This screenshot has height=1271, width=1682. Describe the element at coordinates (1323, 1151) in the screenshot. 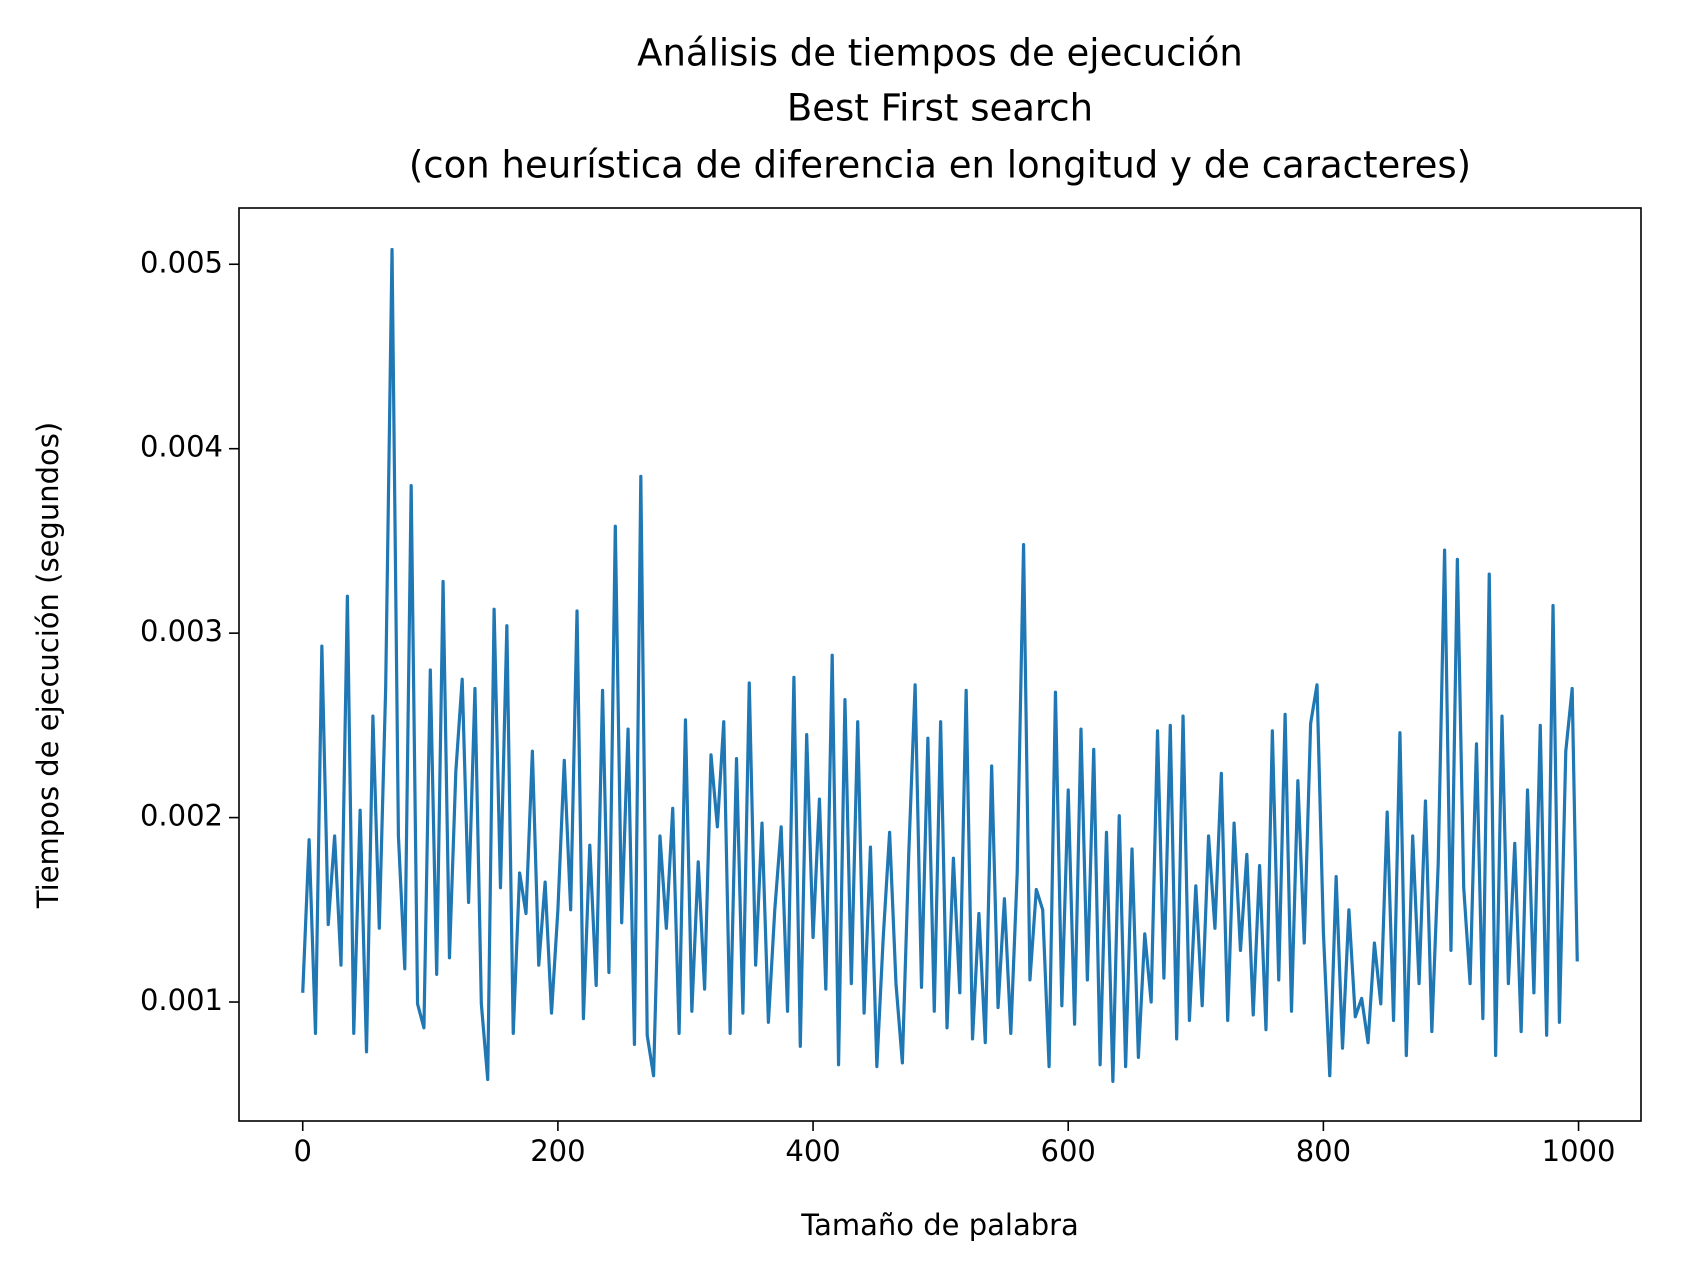

I see `x-tick-label: 800` at that location.